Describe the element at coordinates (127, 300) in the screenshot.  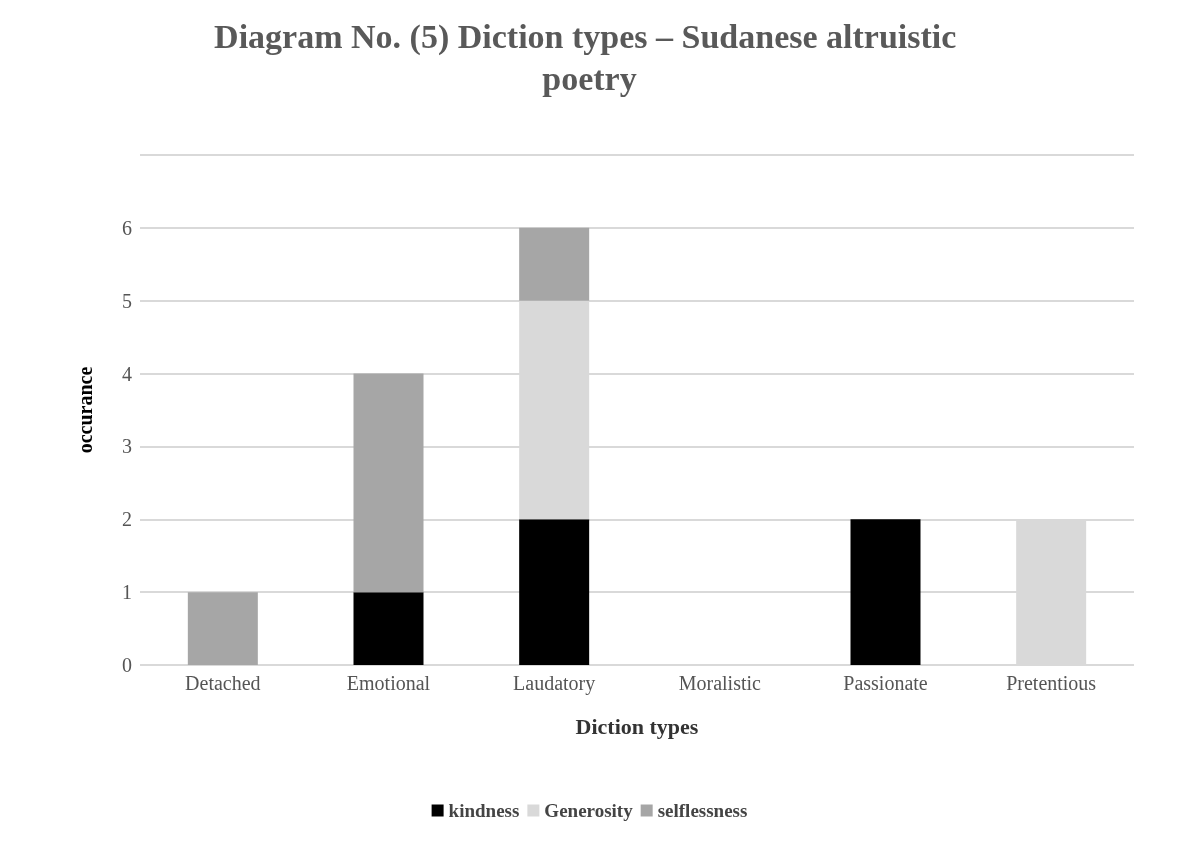
I see `y-tick-label: 5` at that location.